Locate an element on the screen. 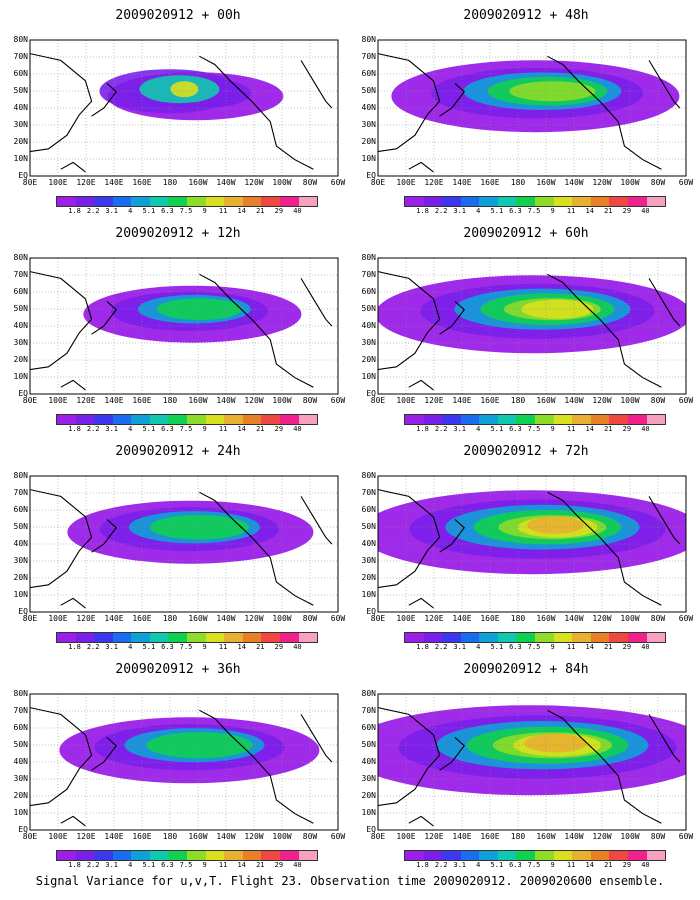 The image size is (700, 900). longitude-label: 60W is located at coordinates (338, 836).